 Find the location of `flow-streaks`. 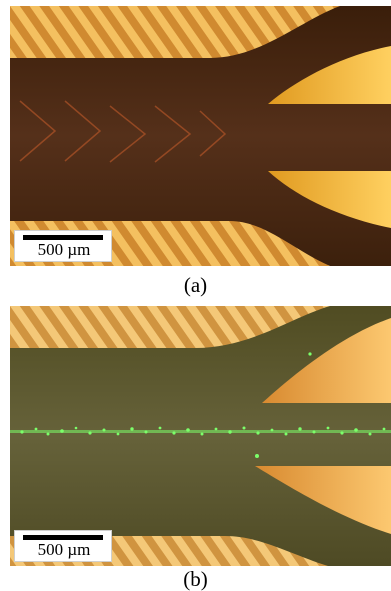

flow-streaks is located at coordinates (123, 131).